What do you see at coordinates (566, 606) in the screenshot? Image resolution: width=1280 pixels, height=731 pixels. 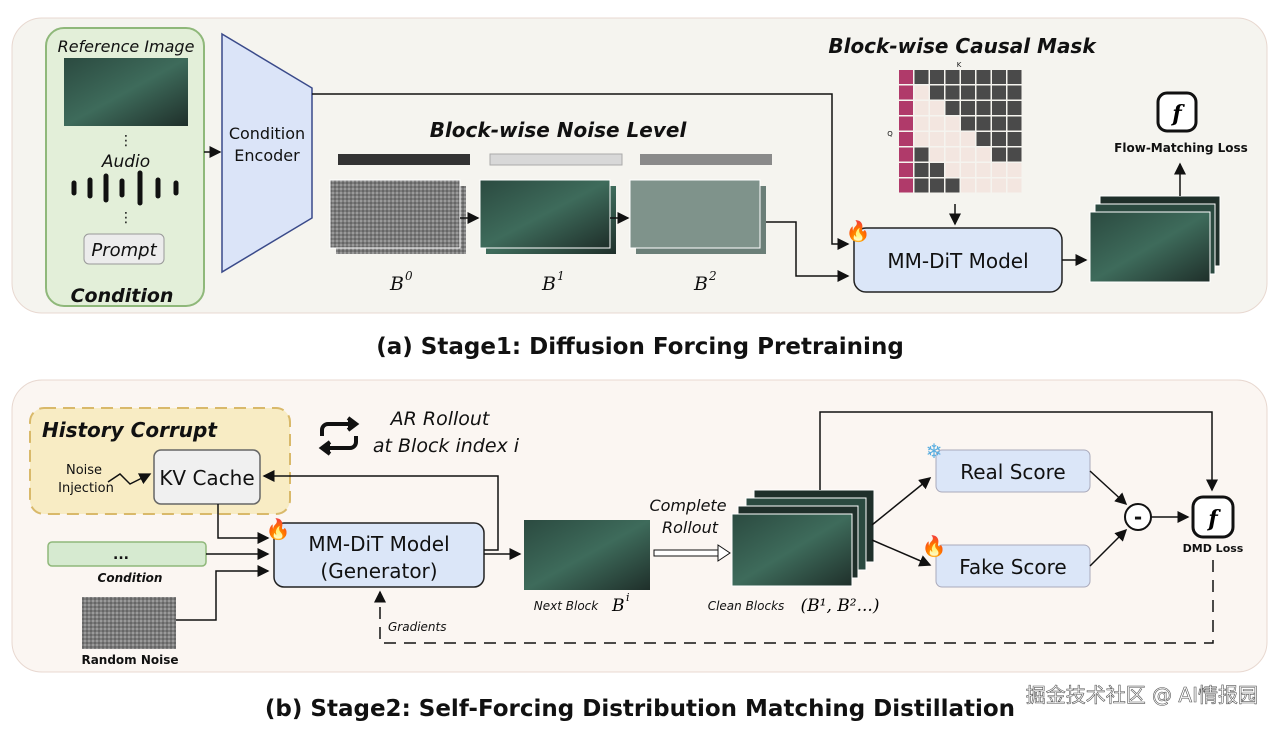 I see `next-block-label: Next Block` at bounding box center [566, 606].